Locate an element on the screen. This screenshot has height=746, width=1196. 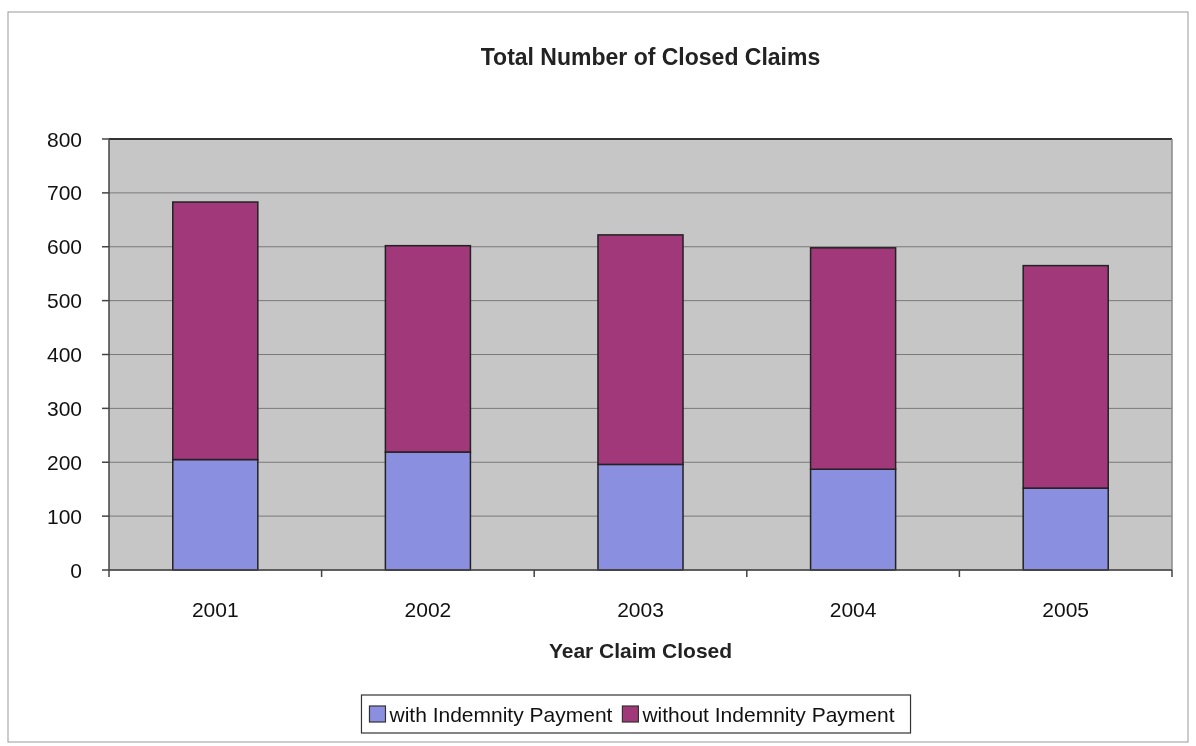
y-tick-label: 600 is located at coordinates (64, 247).